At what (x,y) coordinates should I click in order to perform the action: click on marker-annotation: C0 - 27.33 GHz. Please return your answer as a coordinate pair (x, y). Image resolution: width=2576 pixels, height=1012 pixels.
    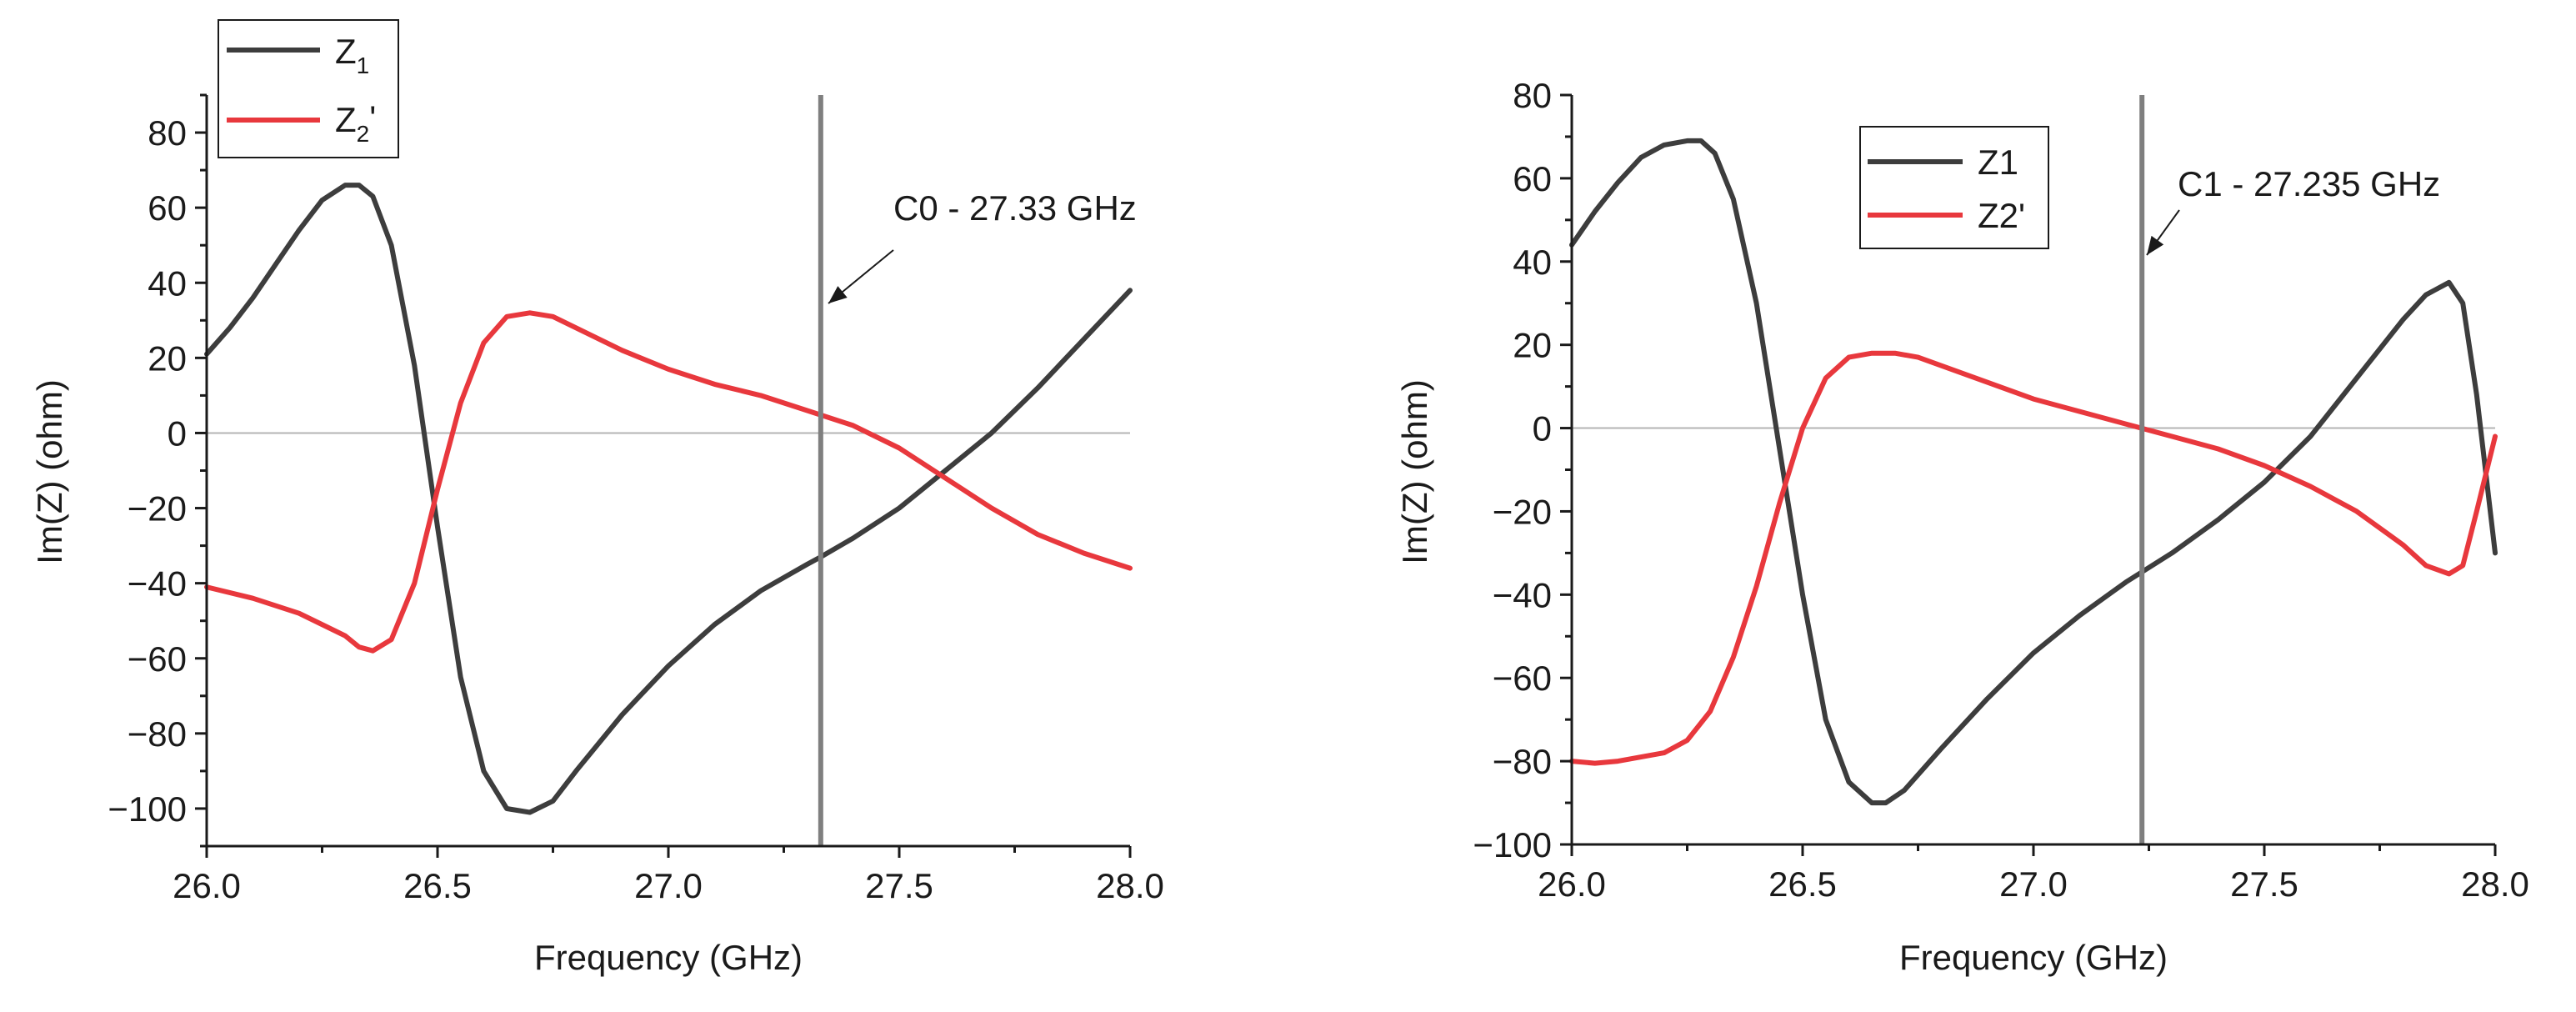
    Looking at the image, I should click on (983, 246).